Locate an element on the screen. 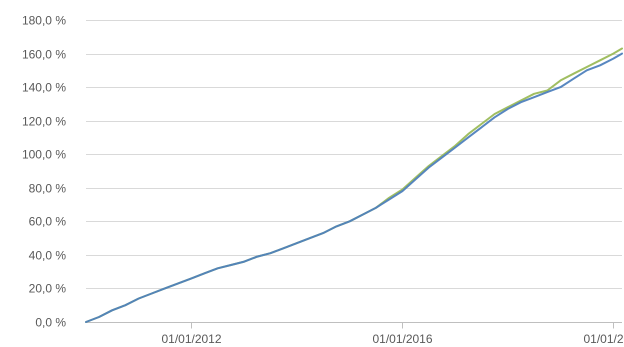  y-tick-label: 80,0 % is located at coordinates (48, 189).